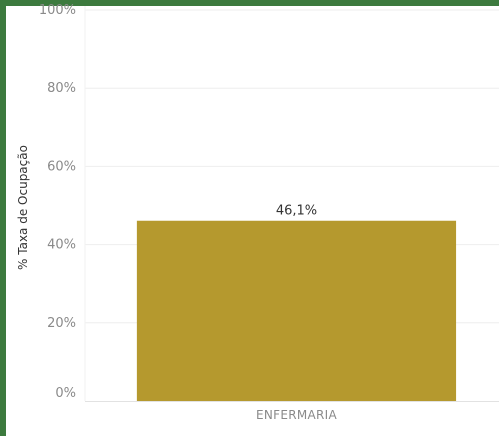 The width and height of the screenshot is (499, 436). Describe the element at coordinates (23, 207) in the screenshot. I see `y-axis-title: % Taxa de Ocupação` at that location.